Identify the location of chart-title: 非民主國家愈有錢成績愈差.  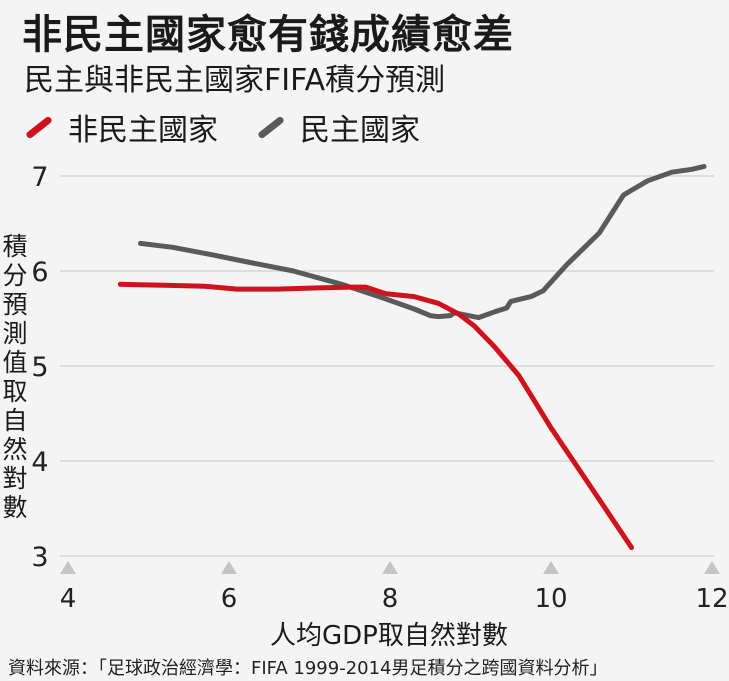
(268, 35).